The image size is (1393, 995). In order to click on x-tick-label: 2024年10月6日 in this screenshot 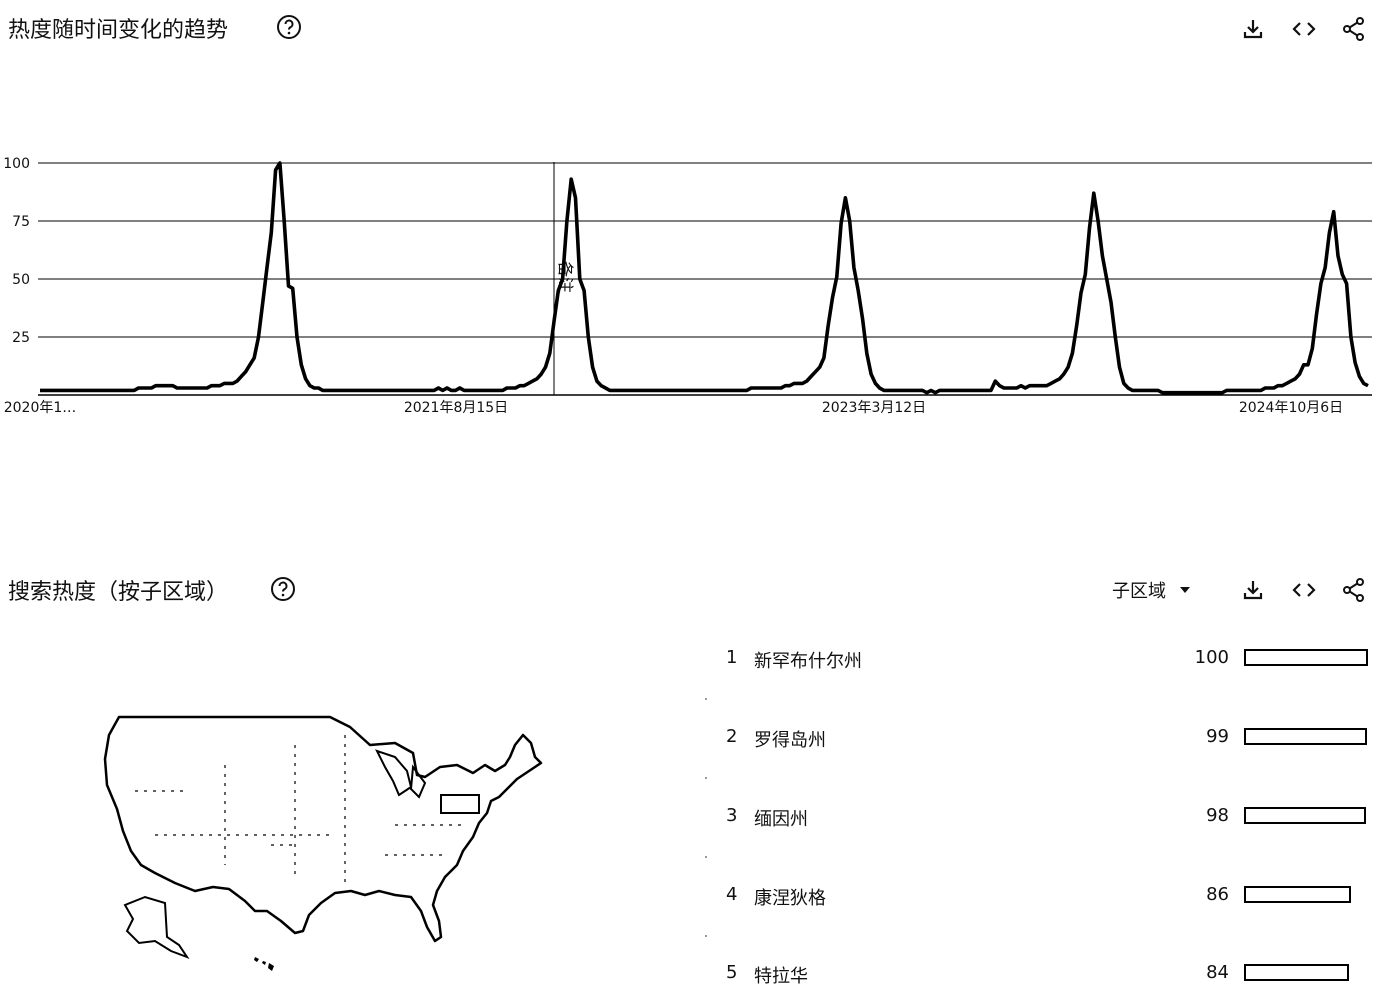, I will do `click(1291, 408)`.